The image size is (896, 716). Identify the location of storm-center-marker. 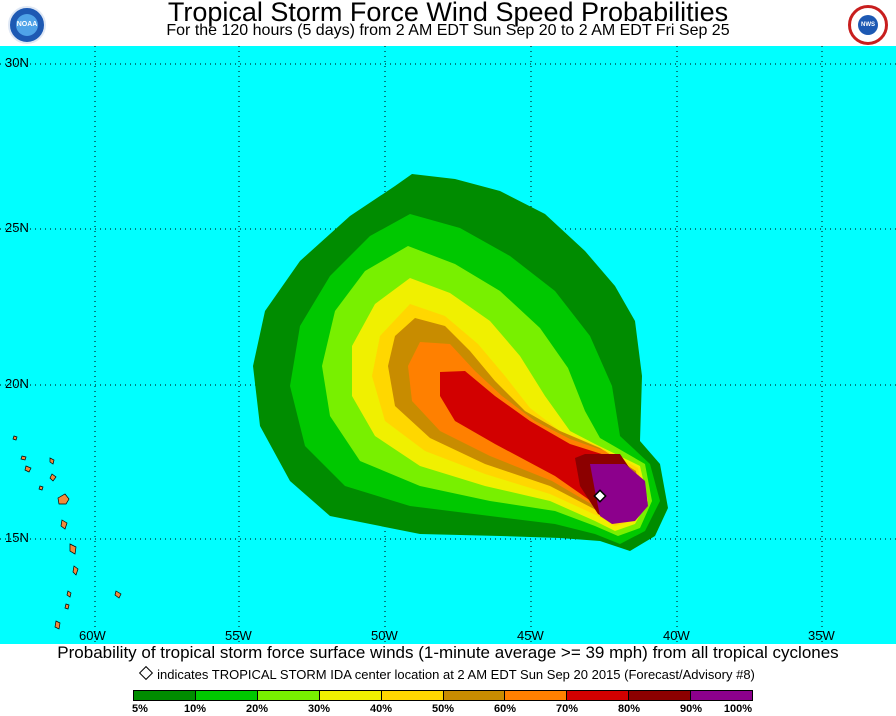
(600, 496).